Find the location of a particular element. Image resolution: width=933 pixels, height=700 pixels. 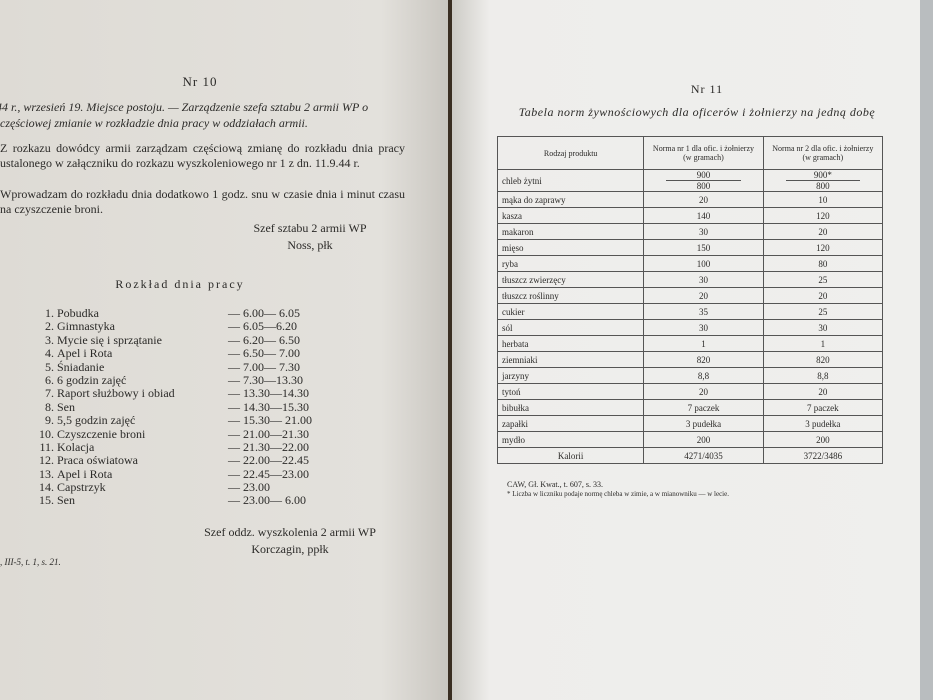

table-cell: bibułka is located at coordinates (570, 407).